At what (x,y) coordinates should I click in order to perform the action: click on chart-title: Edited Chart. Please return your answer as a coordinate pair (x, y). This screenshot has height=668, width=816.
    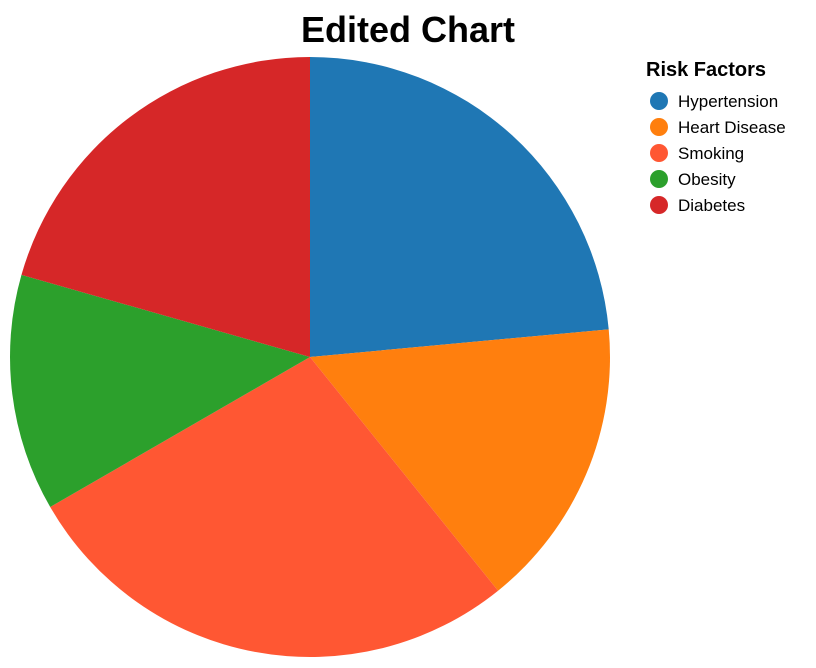
    Looking at the image, I should click on (408, 29).